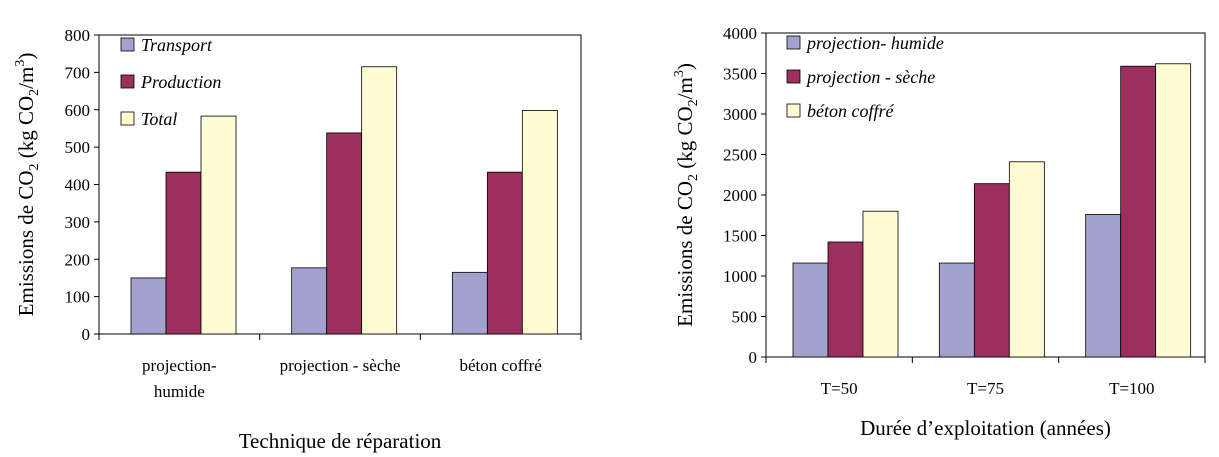 Image resolution: width=1219 pixels, height=457 pixels. I want to click on x-axis-title: Technique de réparation, so click(340, 441).